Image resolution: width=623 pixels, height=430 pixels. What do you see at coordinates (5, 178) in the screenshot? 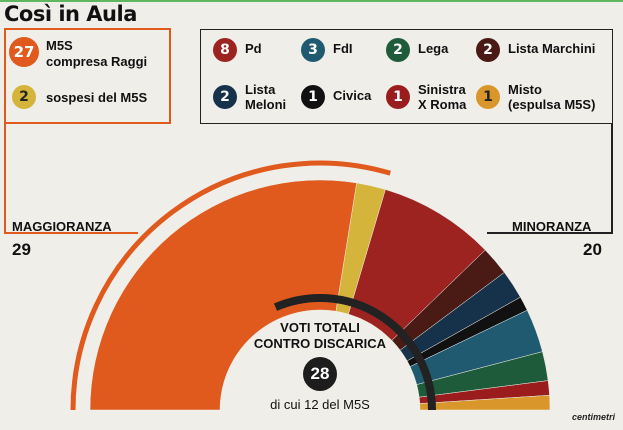
I see `majority-connector-vertical` at bounding box center [5, 178].